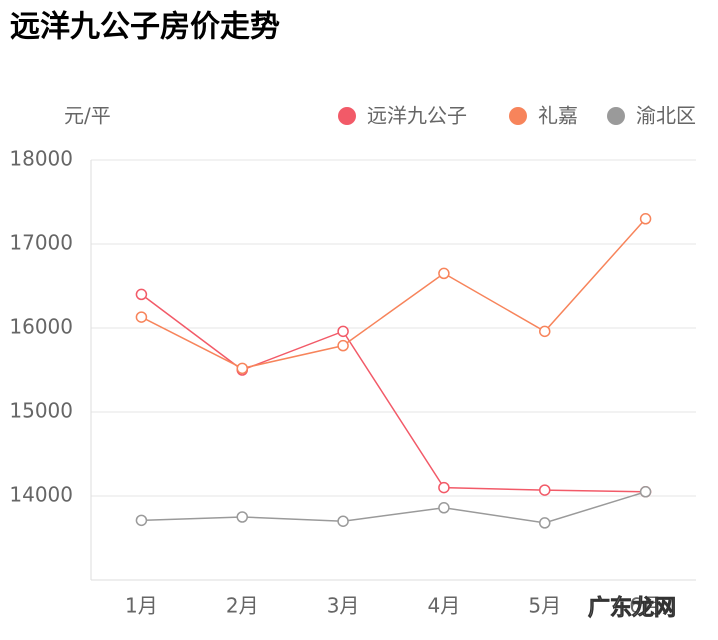 The width and height of the screenshot is (718, 640). I want to click on x-tick-label: 1月, so click(141, 606).